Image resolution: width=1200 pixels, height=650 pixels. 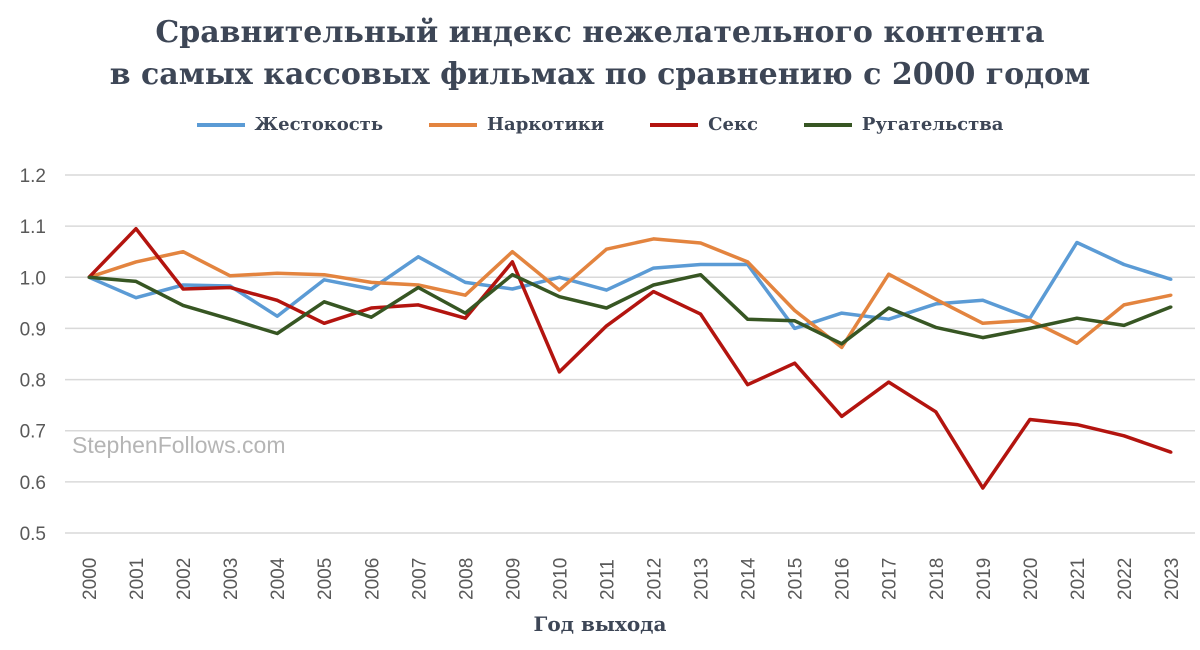 I want to click on x-tick-label: 2023, so click(x=1172, y=579).